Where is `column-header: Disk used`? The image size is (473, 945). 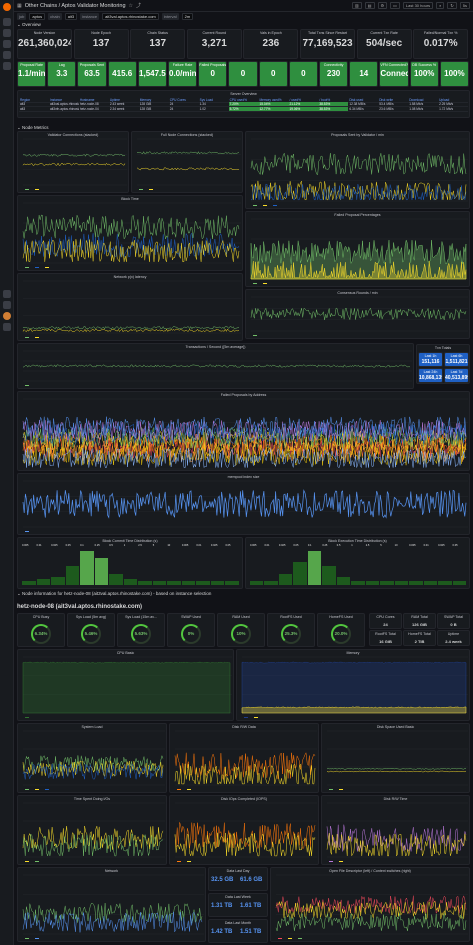
column-header: Disk used is located at coordinates (356, 99).